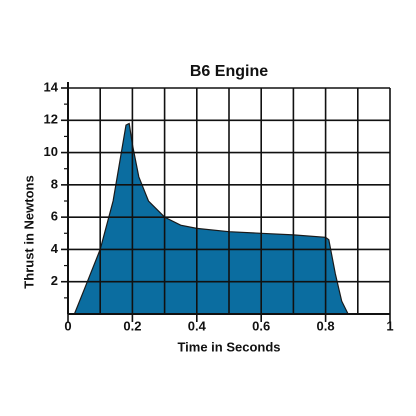  Describe the element at coordinates (51, 86) in the screenshot. I see `y-tick-label: 14` at that location.